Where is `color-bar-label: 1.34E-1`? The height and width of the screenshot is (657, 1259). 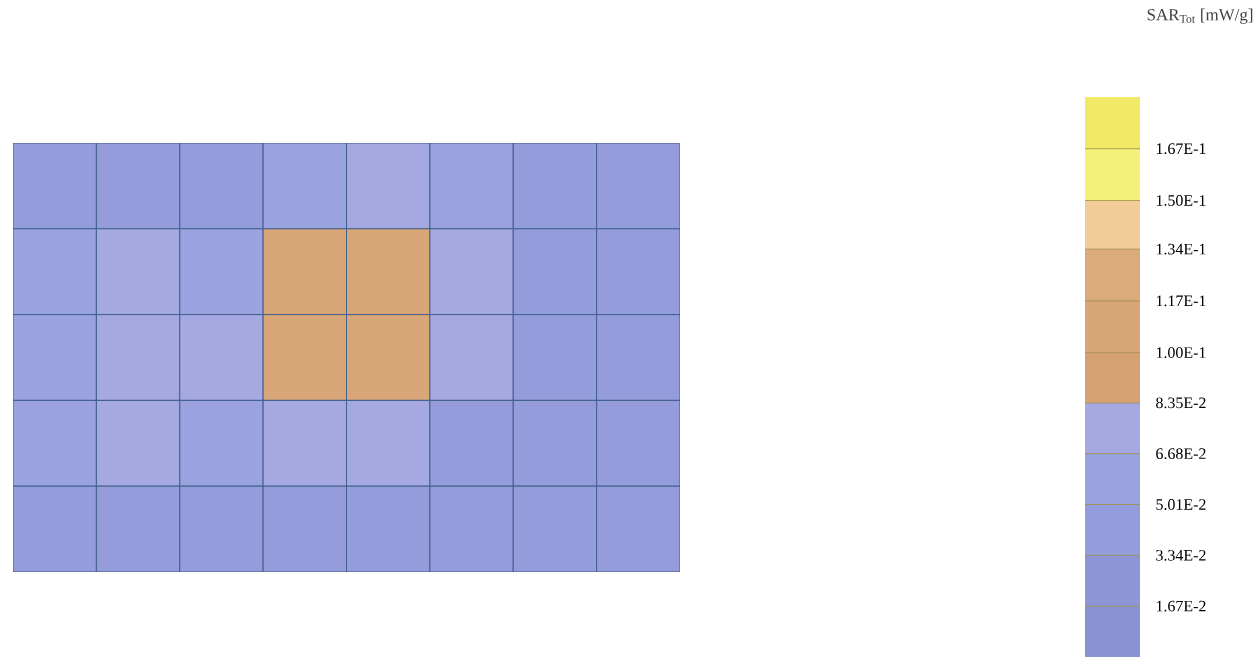 color-bar-label: 1.34E-1 is located at coordinates (1181, 249).